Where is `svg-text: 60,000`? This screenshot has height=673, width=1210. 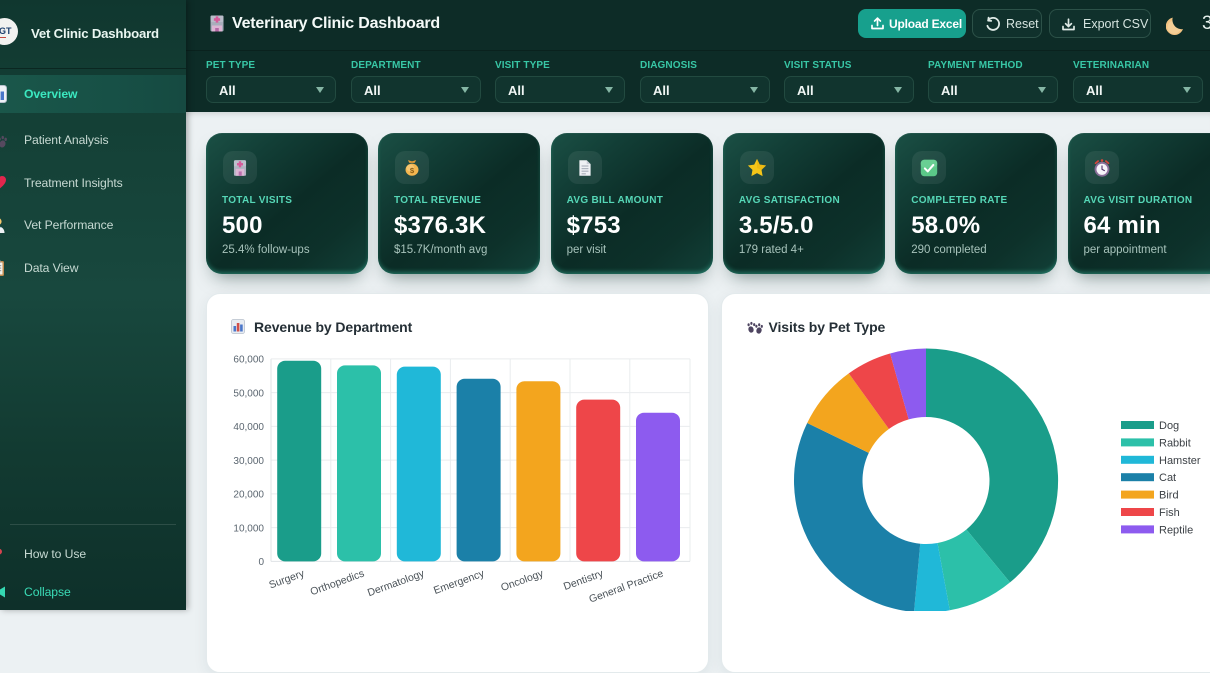 svg-text: 60,000 is located at coordinates (248, 360).